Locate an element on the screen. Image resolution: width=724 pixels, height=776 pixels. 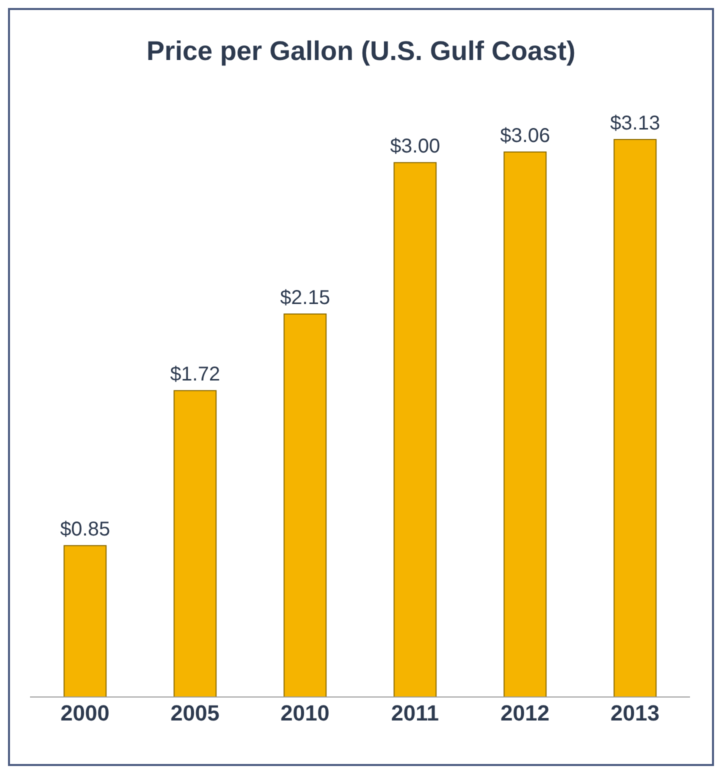
x-tick-label: 2011 is located at coordinates (415, 713).